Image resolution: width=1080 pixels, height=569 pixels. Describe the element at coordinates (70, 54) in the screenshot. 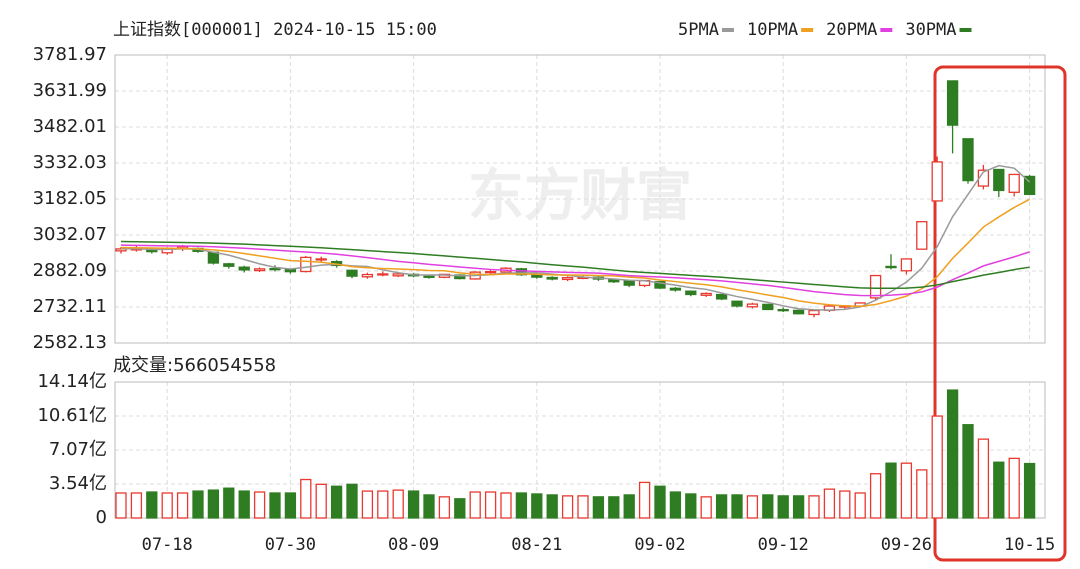

I see `y-tick-label: 3781.97` at that location.